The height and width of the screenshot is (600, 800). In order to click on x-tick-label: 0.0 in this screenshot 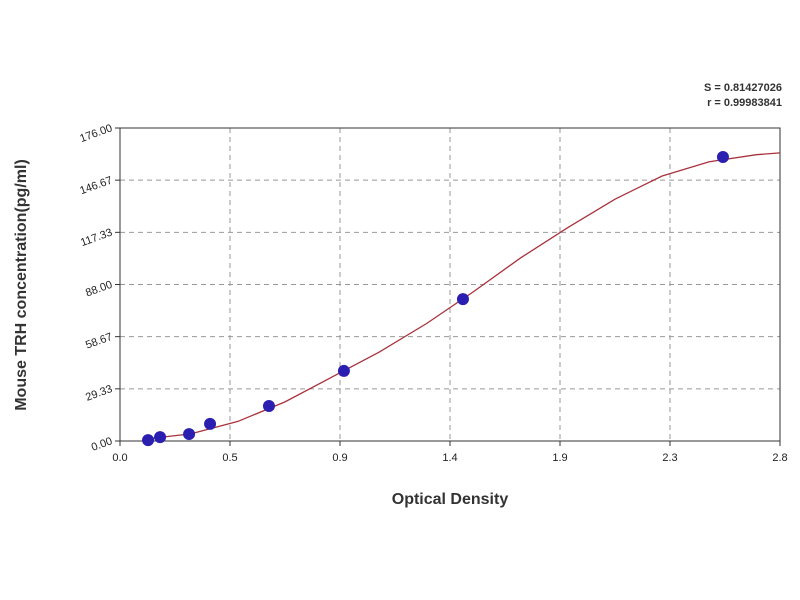, I will do `click(119, 458)`.